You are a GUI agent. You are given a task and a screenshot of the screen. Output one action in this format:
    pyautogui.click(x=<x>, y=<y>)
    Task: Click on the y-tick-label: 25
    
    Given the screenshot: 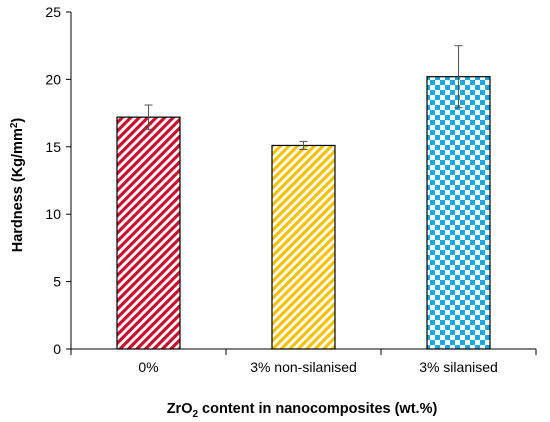 What is the action you would take?
    pyautogui.click(x=53, y=12)
    